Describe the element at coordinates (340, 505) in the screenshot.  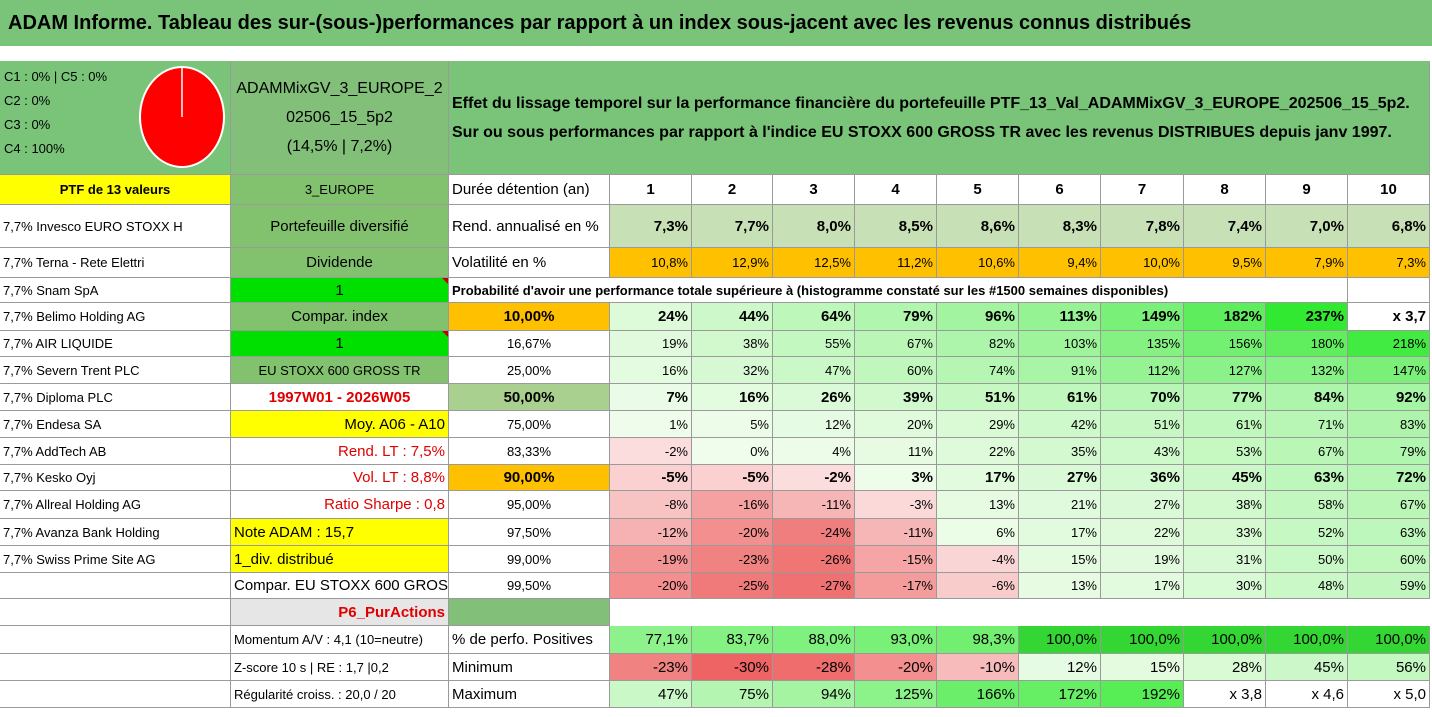
I see `sharpe-ratio: Ratio Sharpe : 0,8` at that location.